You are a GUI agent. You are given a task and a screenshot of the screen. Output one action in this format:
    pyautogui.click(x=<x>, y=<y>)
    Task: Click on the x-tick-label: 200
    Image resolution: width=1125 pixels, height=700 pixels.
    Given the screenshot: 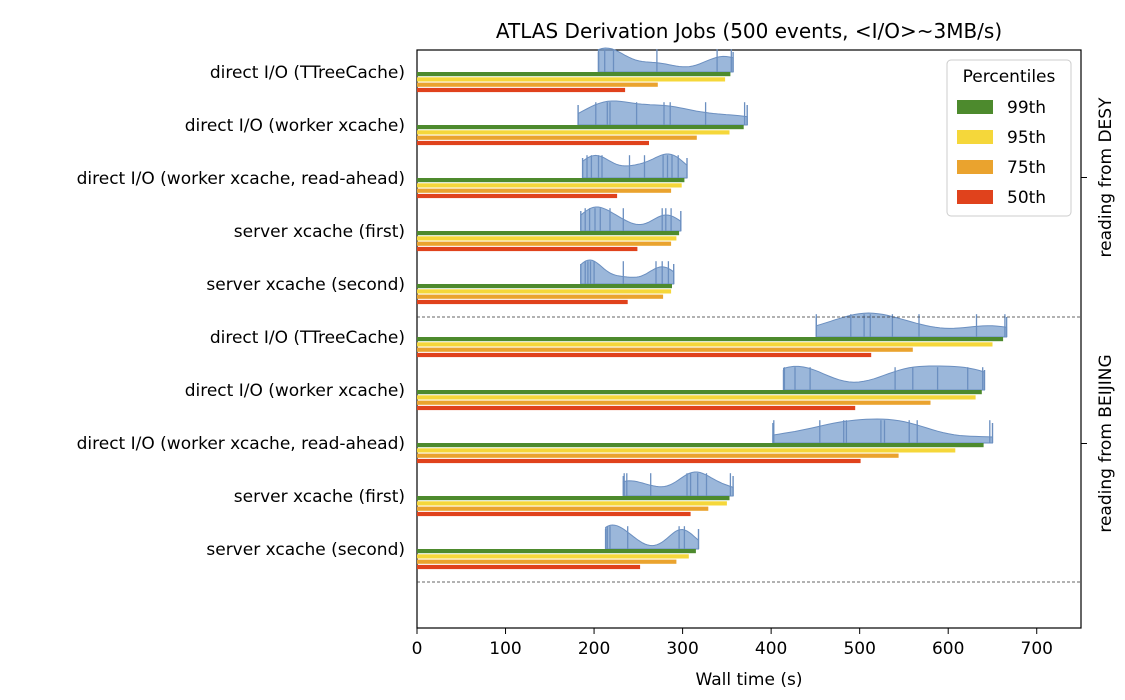 What is the action you would take?
    pyautogui.click(x=594, y=649)
    